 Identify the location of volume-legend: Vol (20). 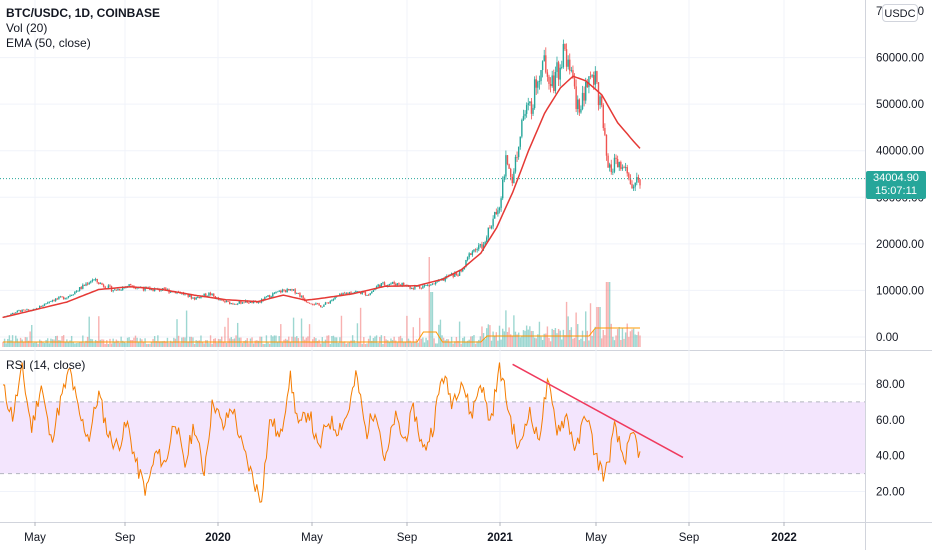
(27, 28).